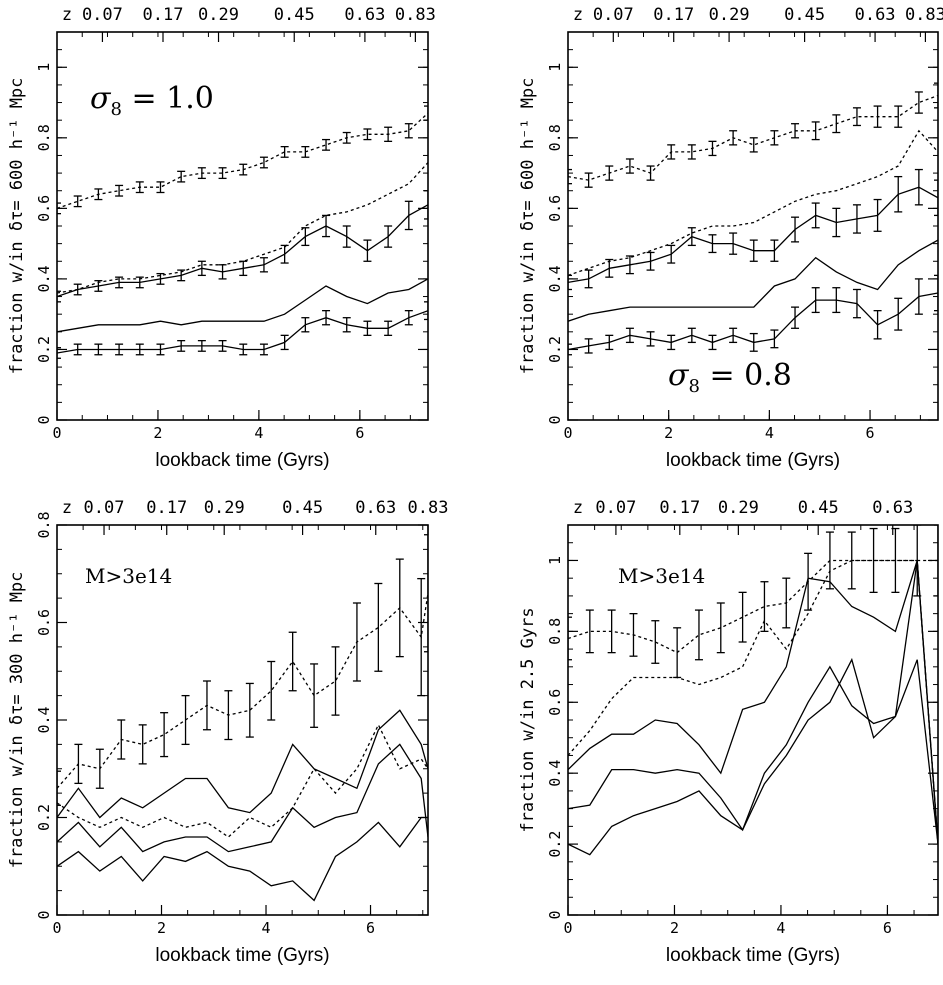 The image size is (943, 985). What do you see at coordinates (528, 719) in the screenshot?
I see `y-axis-label: fraction w/in 2.5 Gyrs` at bounding box center [528, 719].